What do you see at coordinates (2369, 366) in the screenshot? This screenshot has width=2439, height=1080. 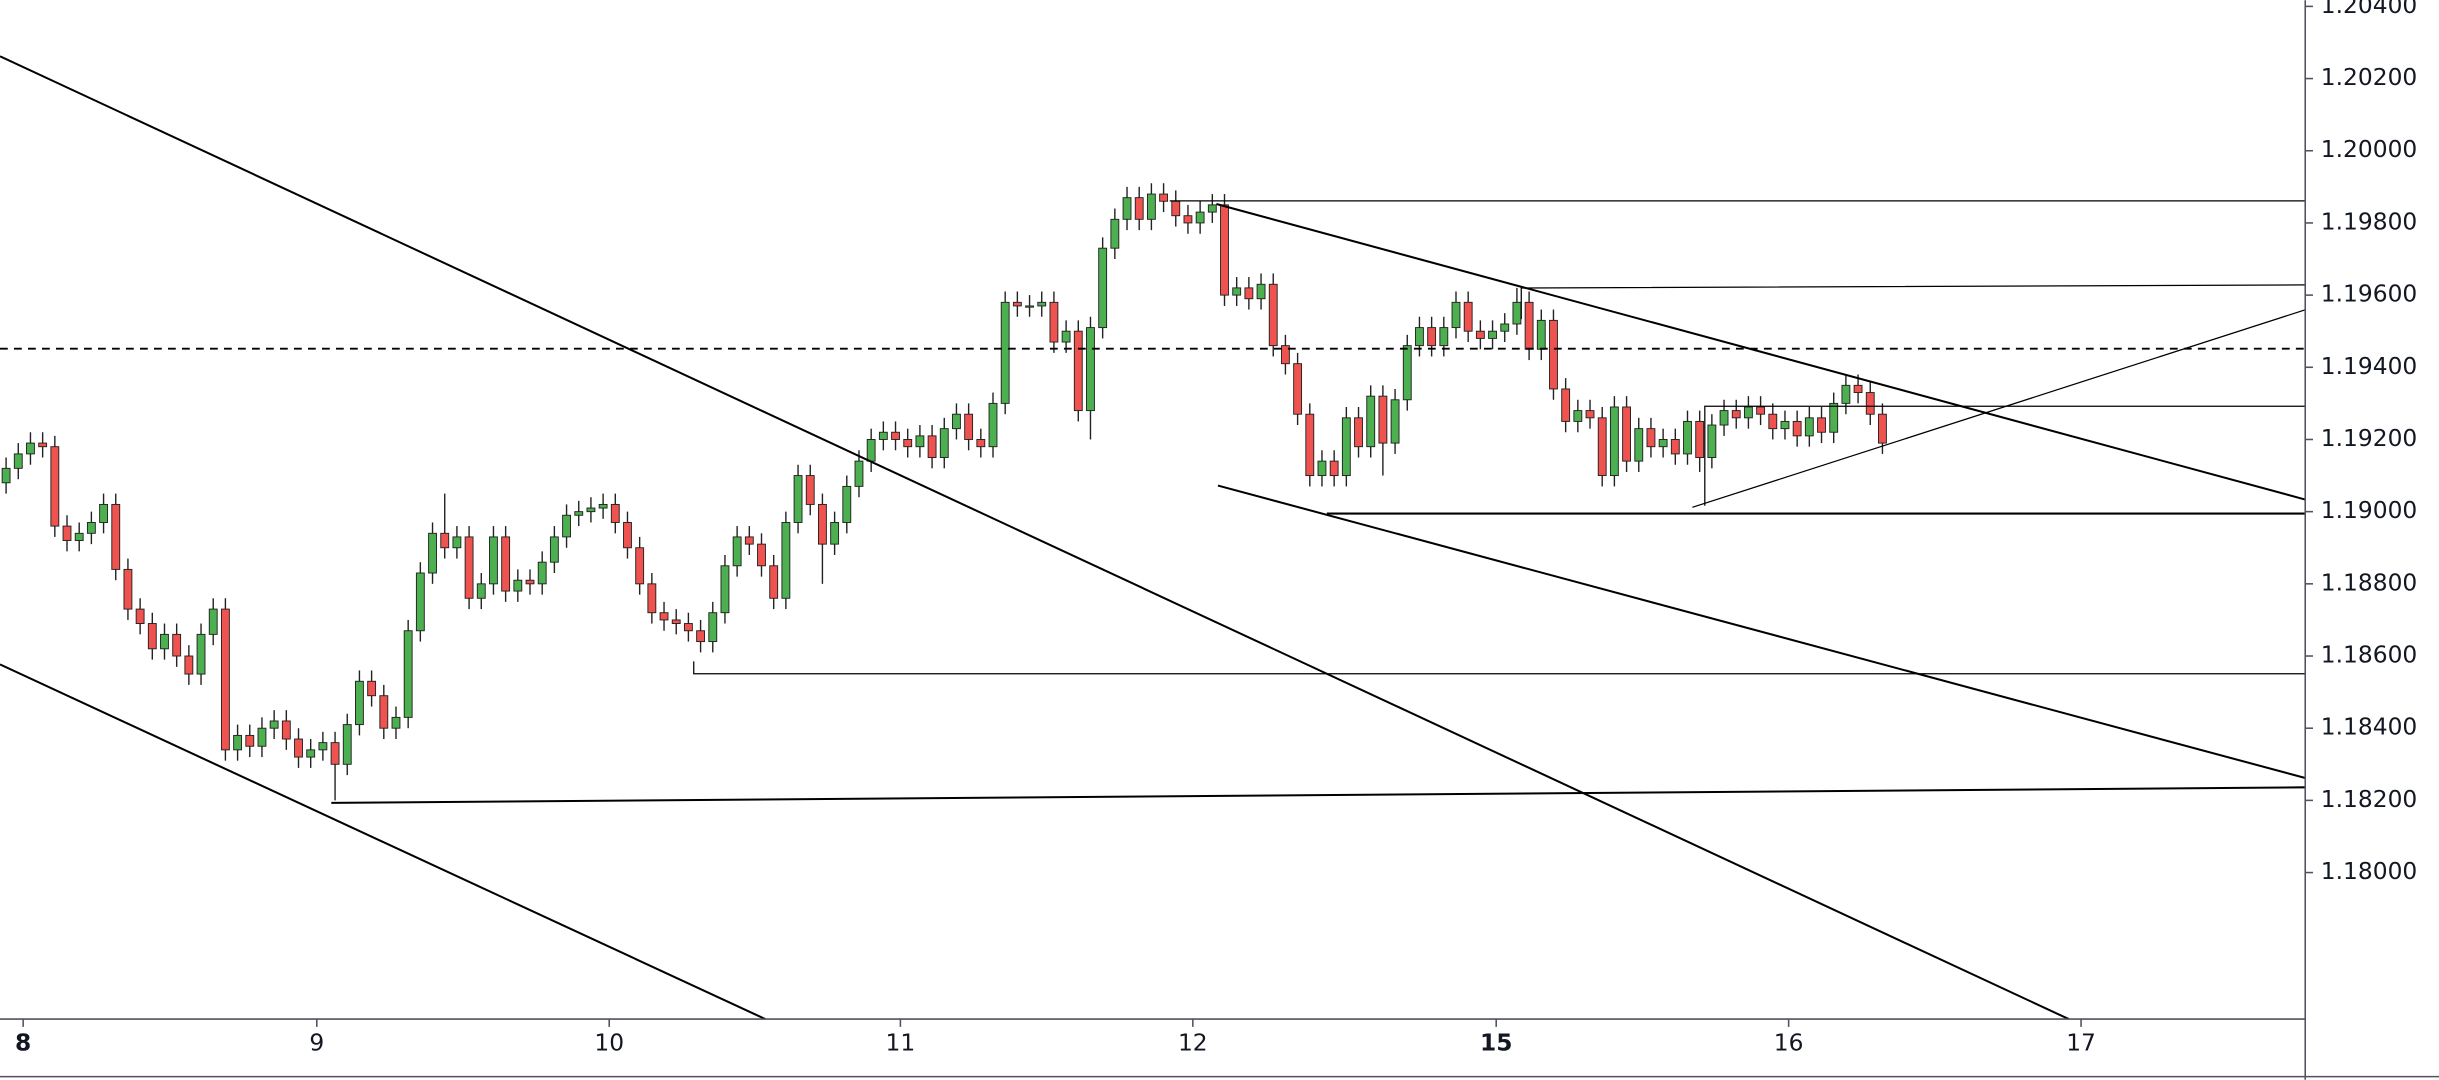 I see `y-tick-label: 1.19400` at bounding box center [2369, 366].